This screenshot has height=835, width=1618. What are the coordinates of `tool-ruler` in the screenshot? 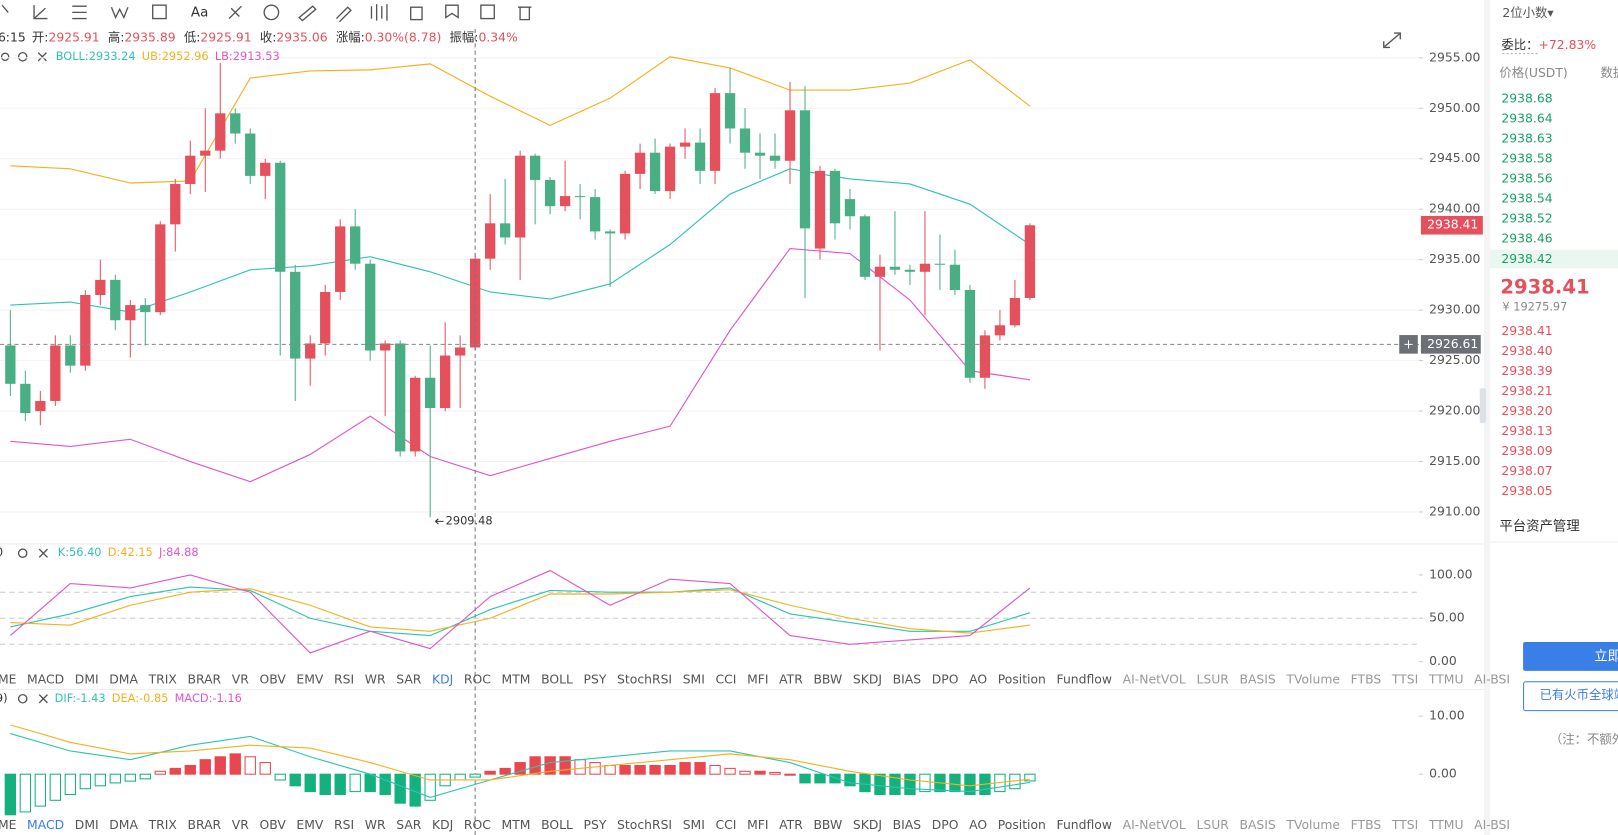 It's located at (307, 13).